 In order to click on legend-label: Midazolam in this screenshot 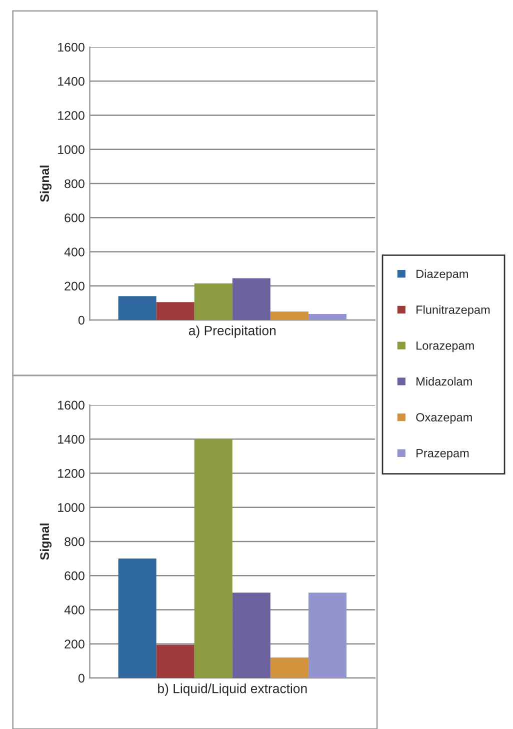, I will do `click(444, 381)`.